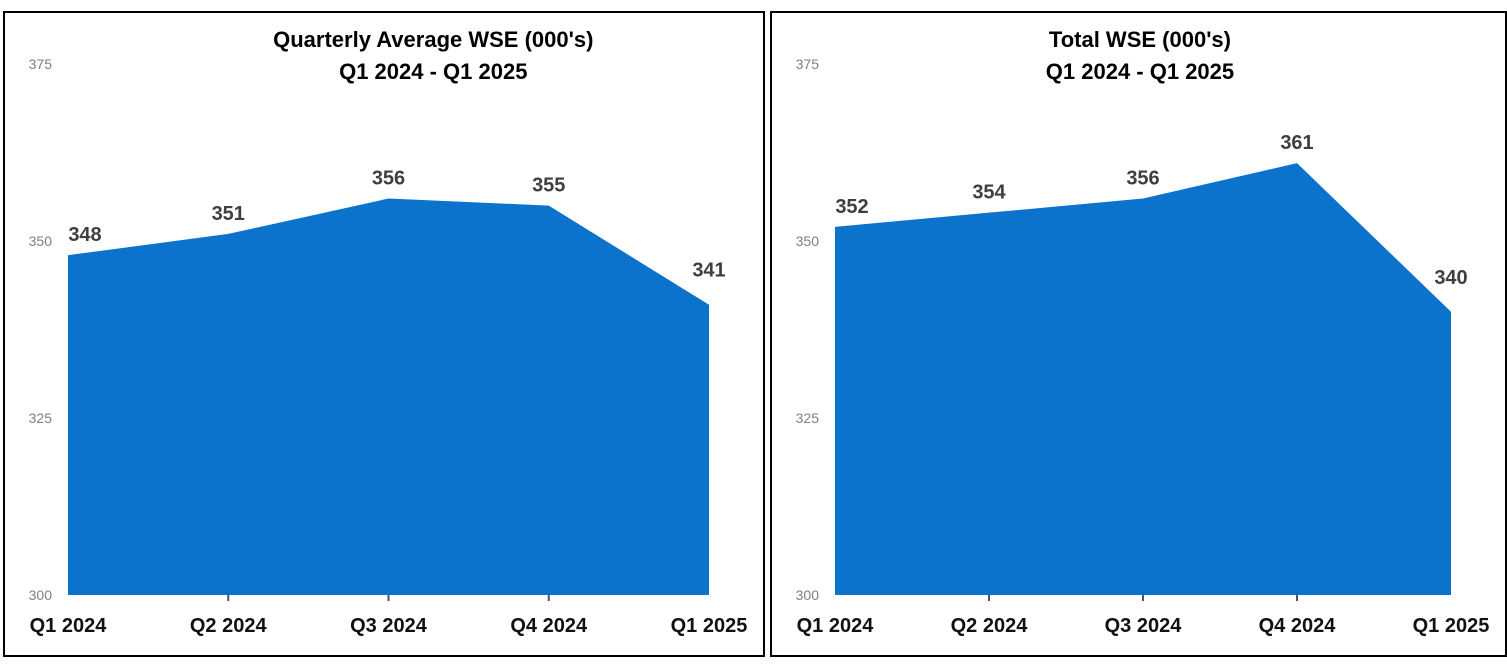 The image size is (1507, 666). Describe the element at coordinates (548, 186) in the screenshot. I see `data-label: 355` at that location.